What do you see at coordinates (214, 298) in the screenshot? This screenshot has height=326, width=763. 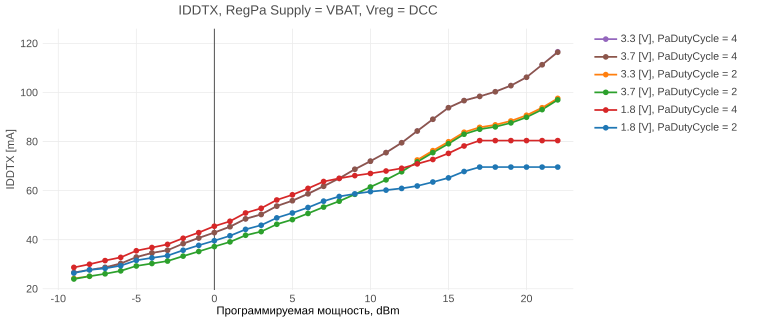 I see `x-tick-label: 0` at bounding box center [214, 298].